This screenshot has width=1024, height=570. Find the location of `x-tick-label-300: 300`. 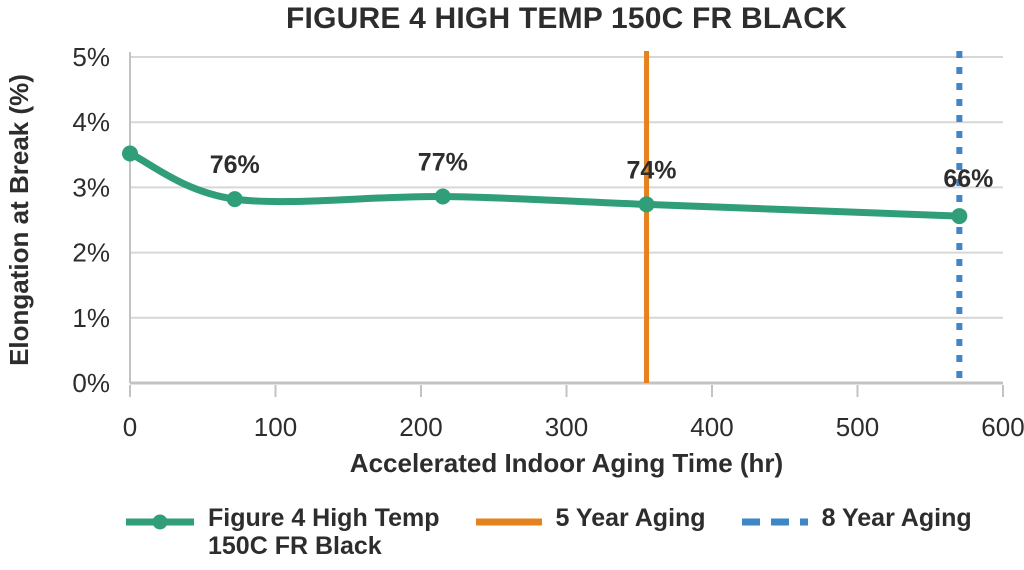

x-tick-label-300: 300 is located at coordinates (566, 427).